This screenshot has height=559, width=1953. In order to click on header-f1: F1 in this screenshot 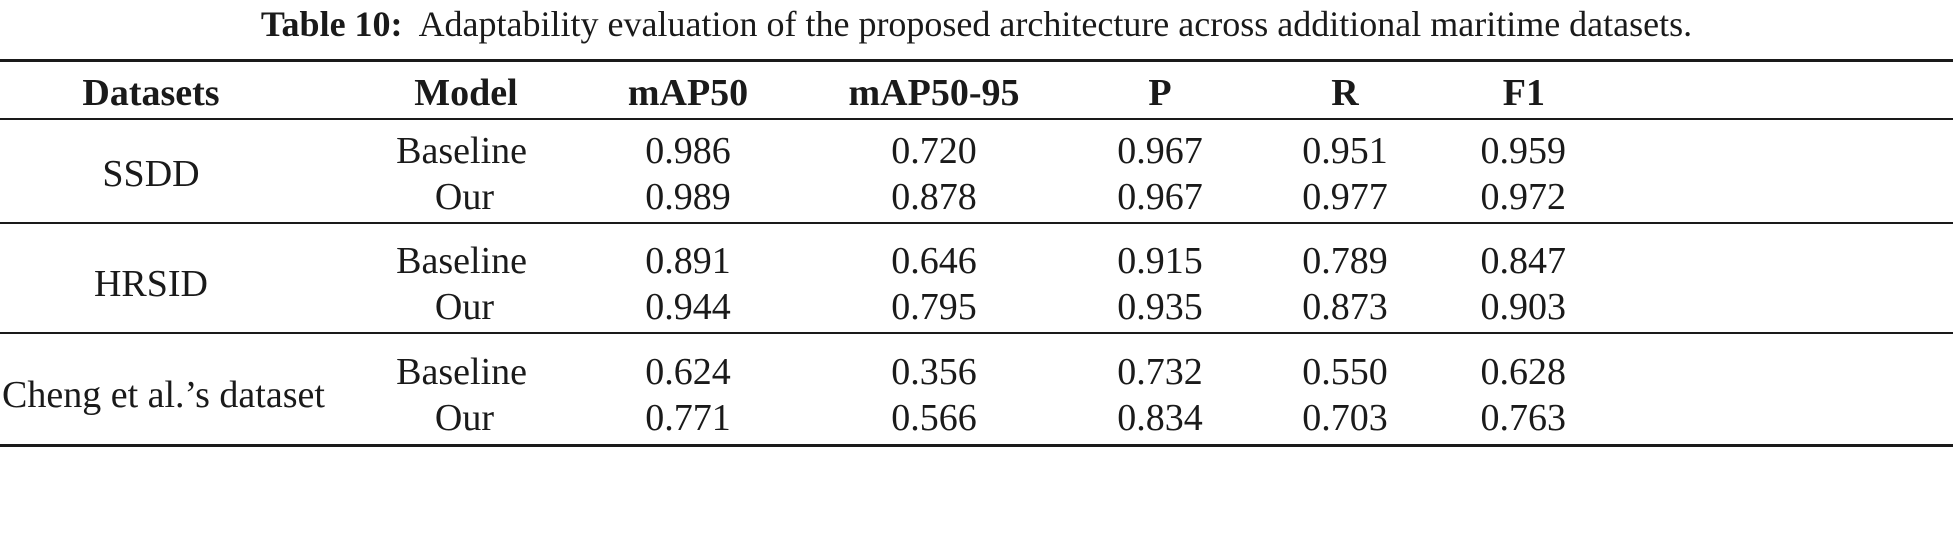, I will do `click(1523, 93)`.